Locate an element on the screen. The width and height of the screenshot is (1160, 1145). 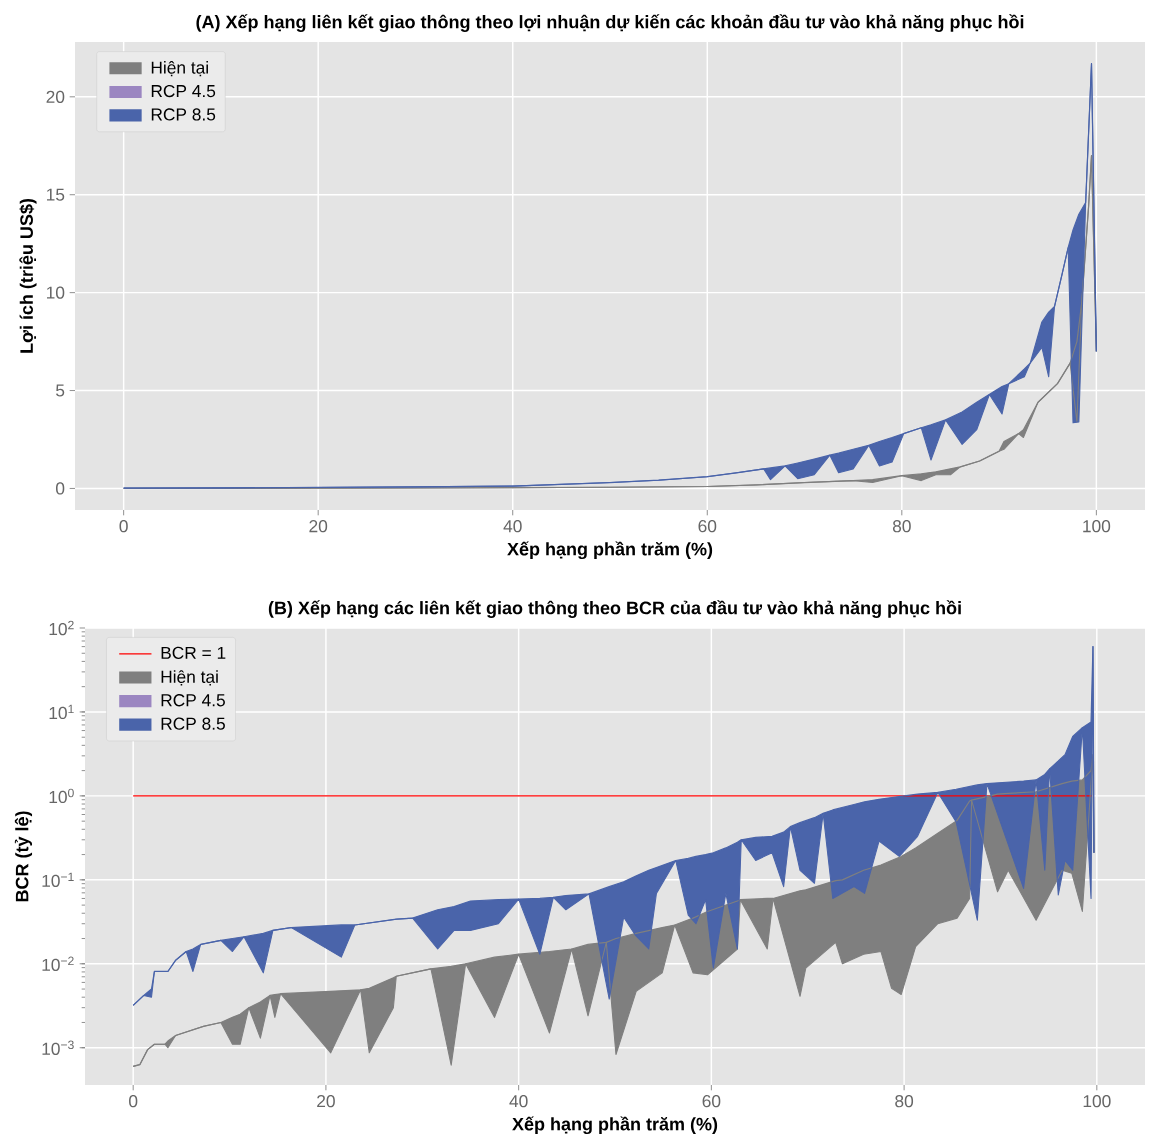
y-tick-label: 10$^{1}$ is located at coordinates (61, 712).